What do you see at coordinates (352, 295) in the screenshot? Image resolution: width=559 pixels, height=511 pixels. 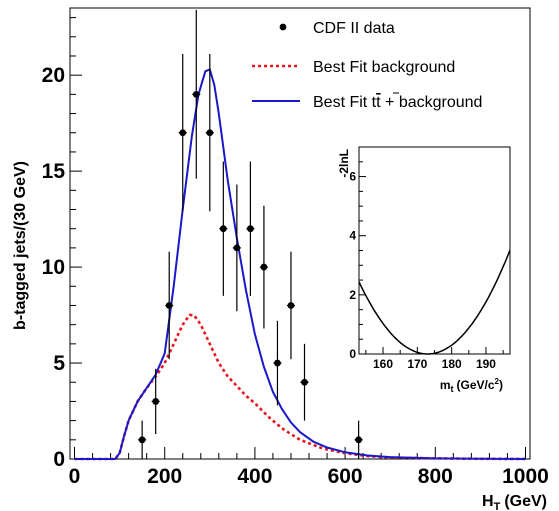 I see `inset-y-tick-label: 2` at bounding box center [352, 295].